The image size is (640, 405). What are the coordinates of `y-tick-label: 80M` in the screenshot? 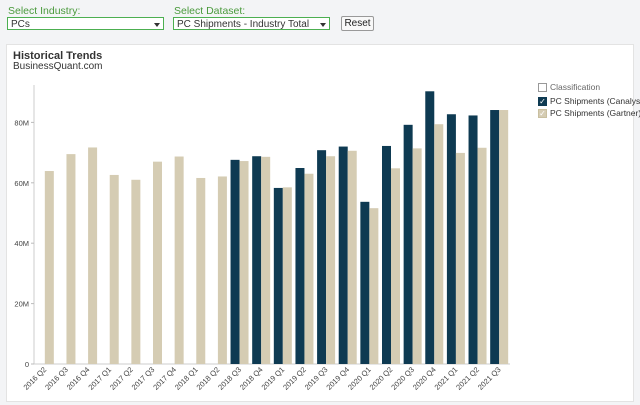 It's located at (21, 122).